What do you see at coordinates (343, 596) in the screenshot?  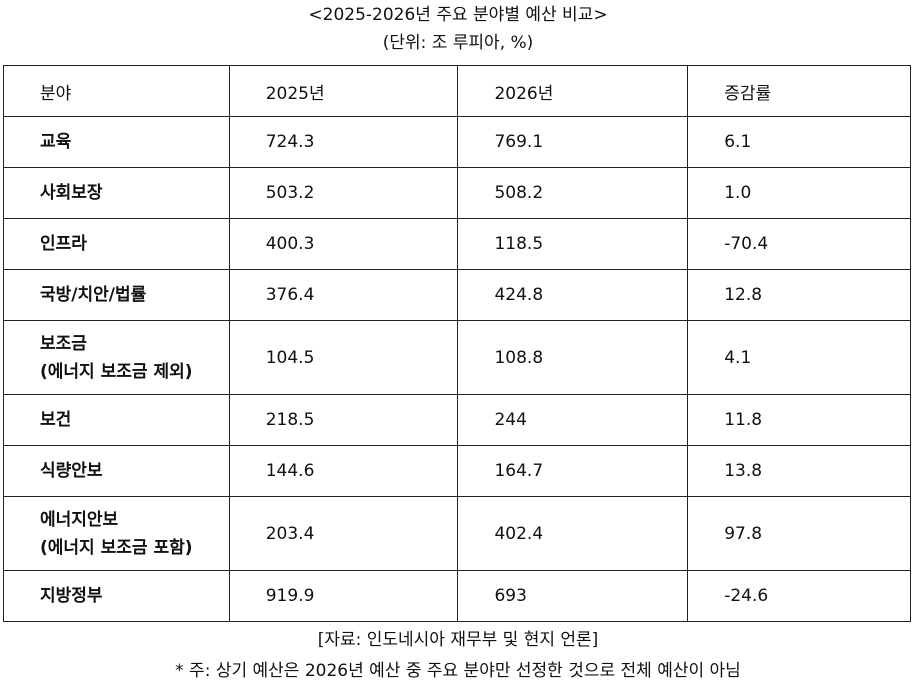 I see `value-2025-cell: 919.9` at bounding box center [343, 596].